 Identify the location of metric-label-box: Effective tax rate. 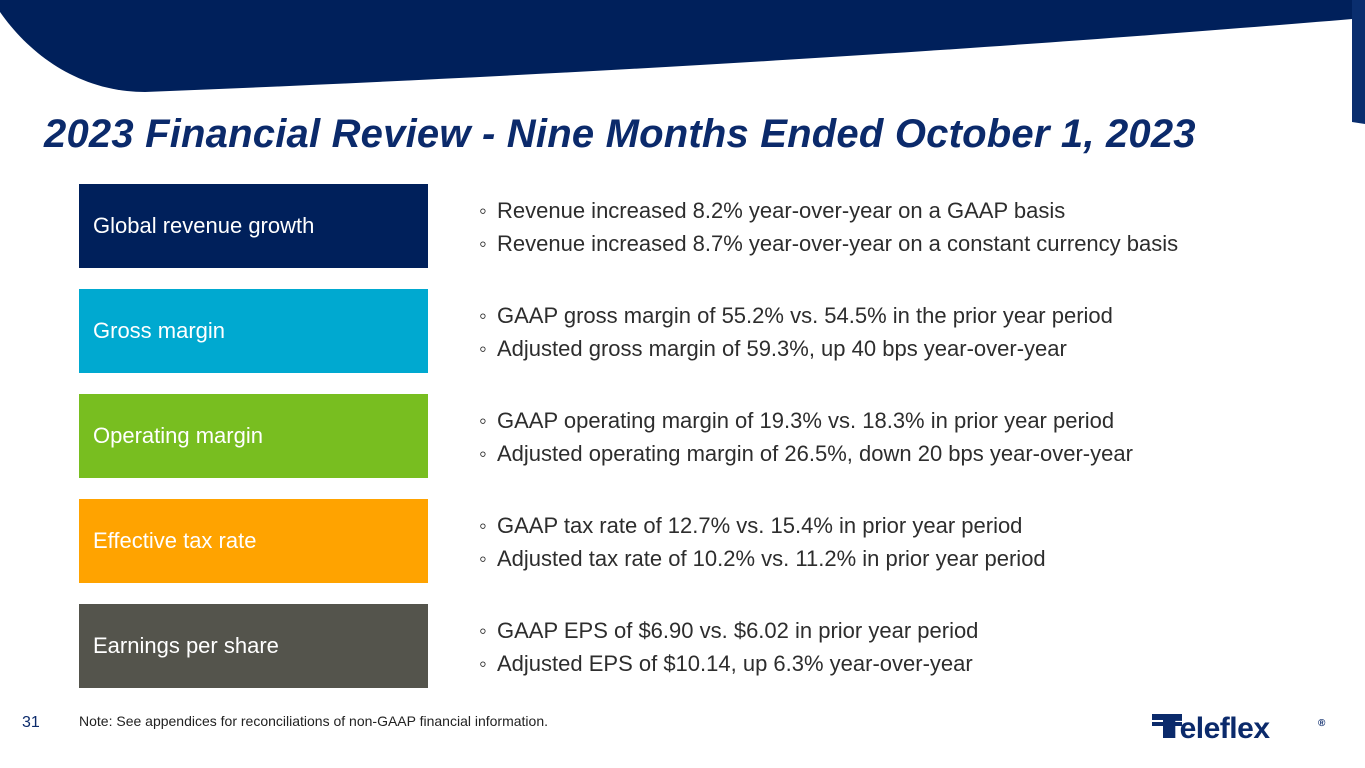
(253, 541).